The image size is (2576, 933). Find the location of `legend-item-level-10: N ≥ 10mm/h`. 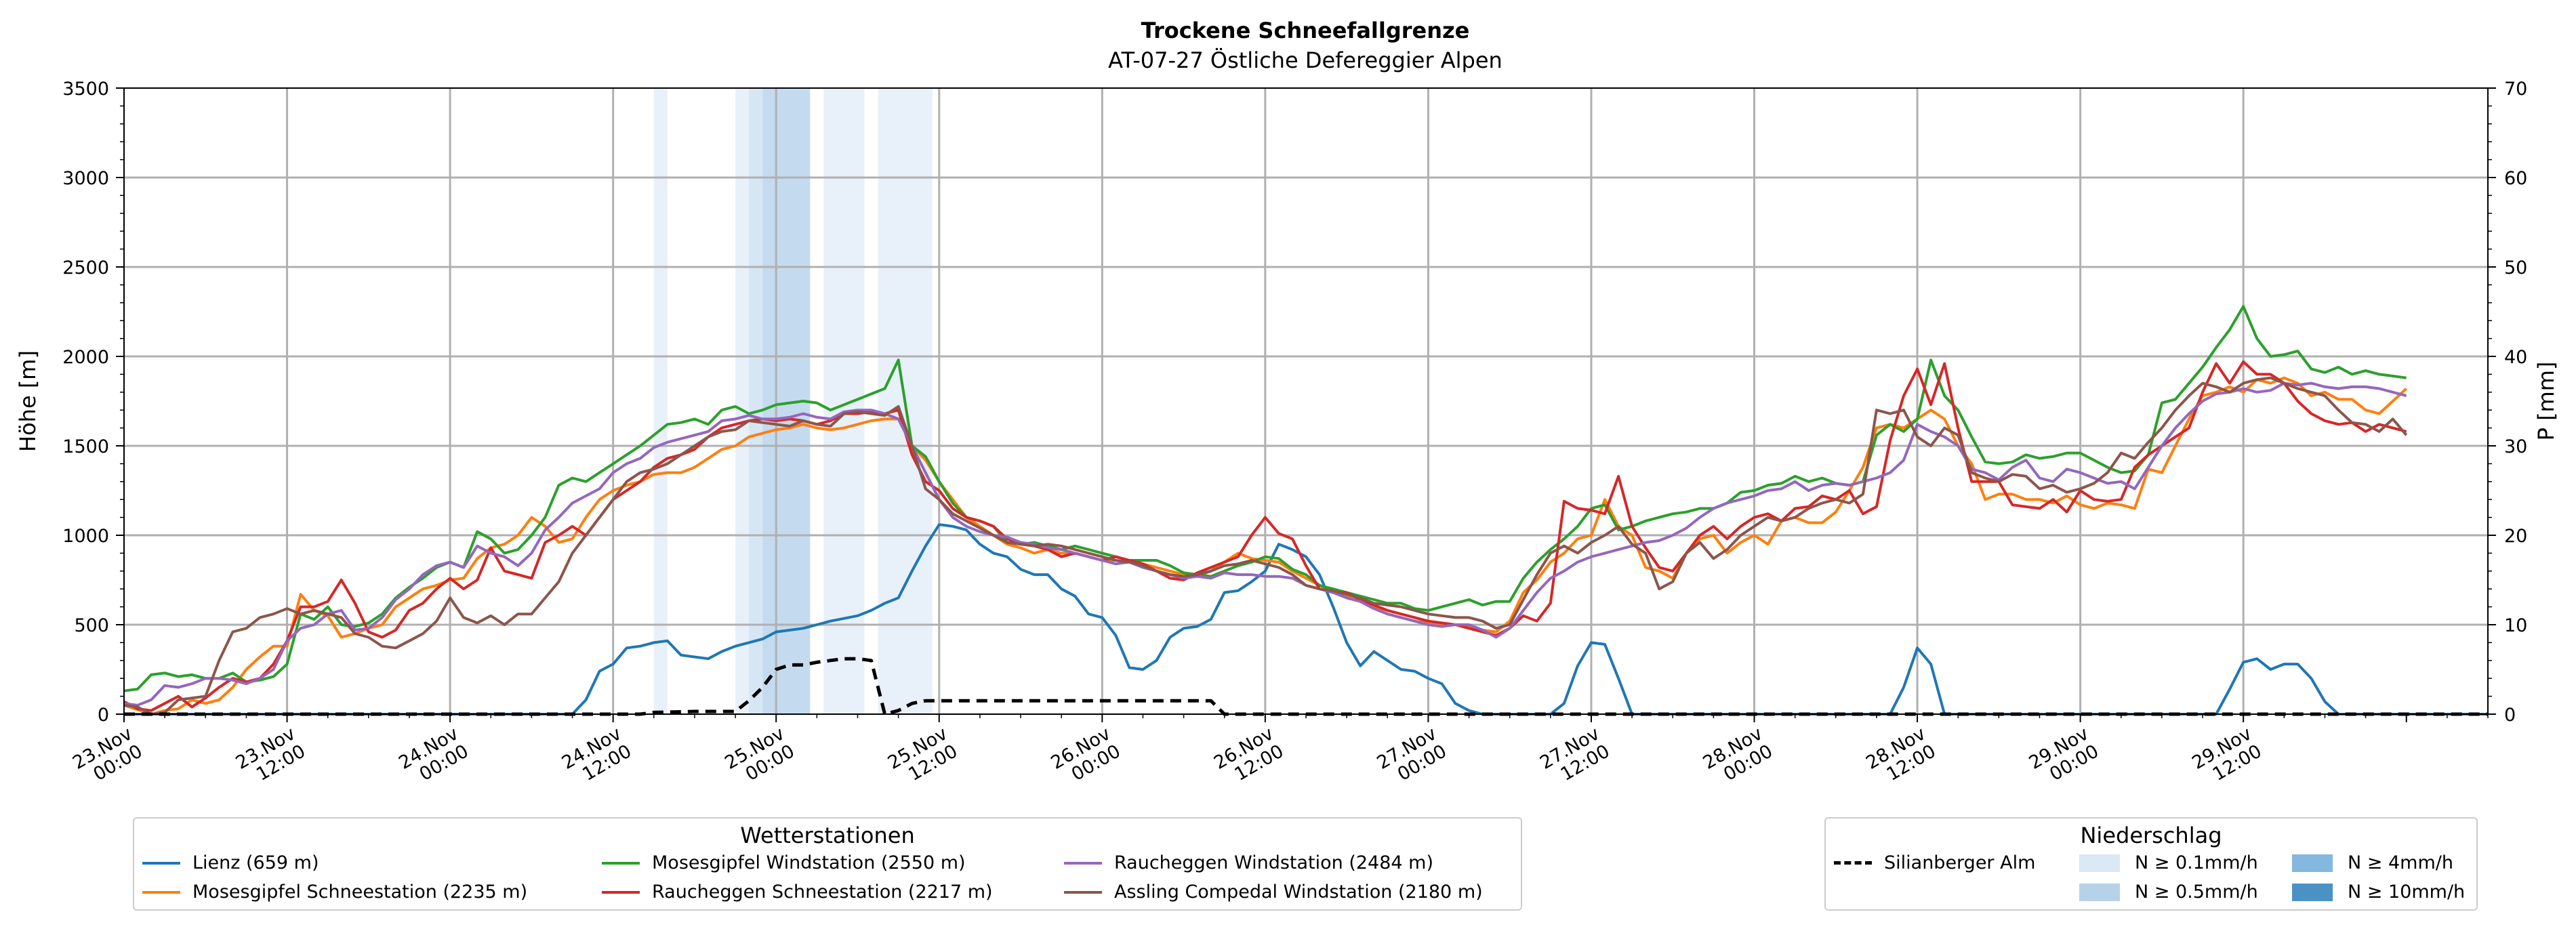

legend-item-level-10: N ≥ 10mm/h is located at coordinates (2379, 892).